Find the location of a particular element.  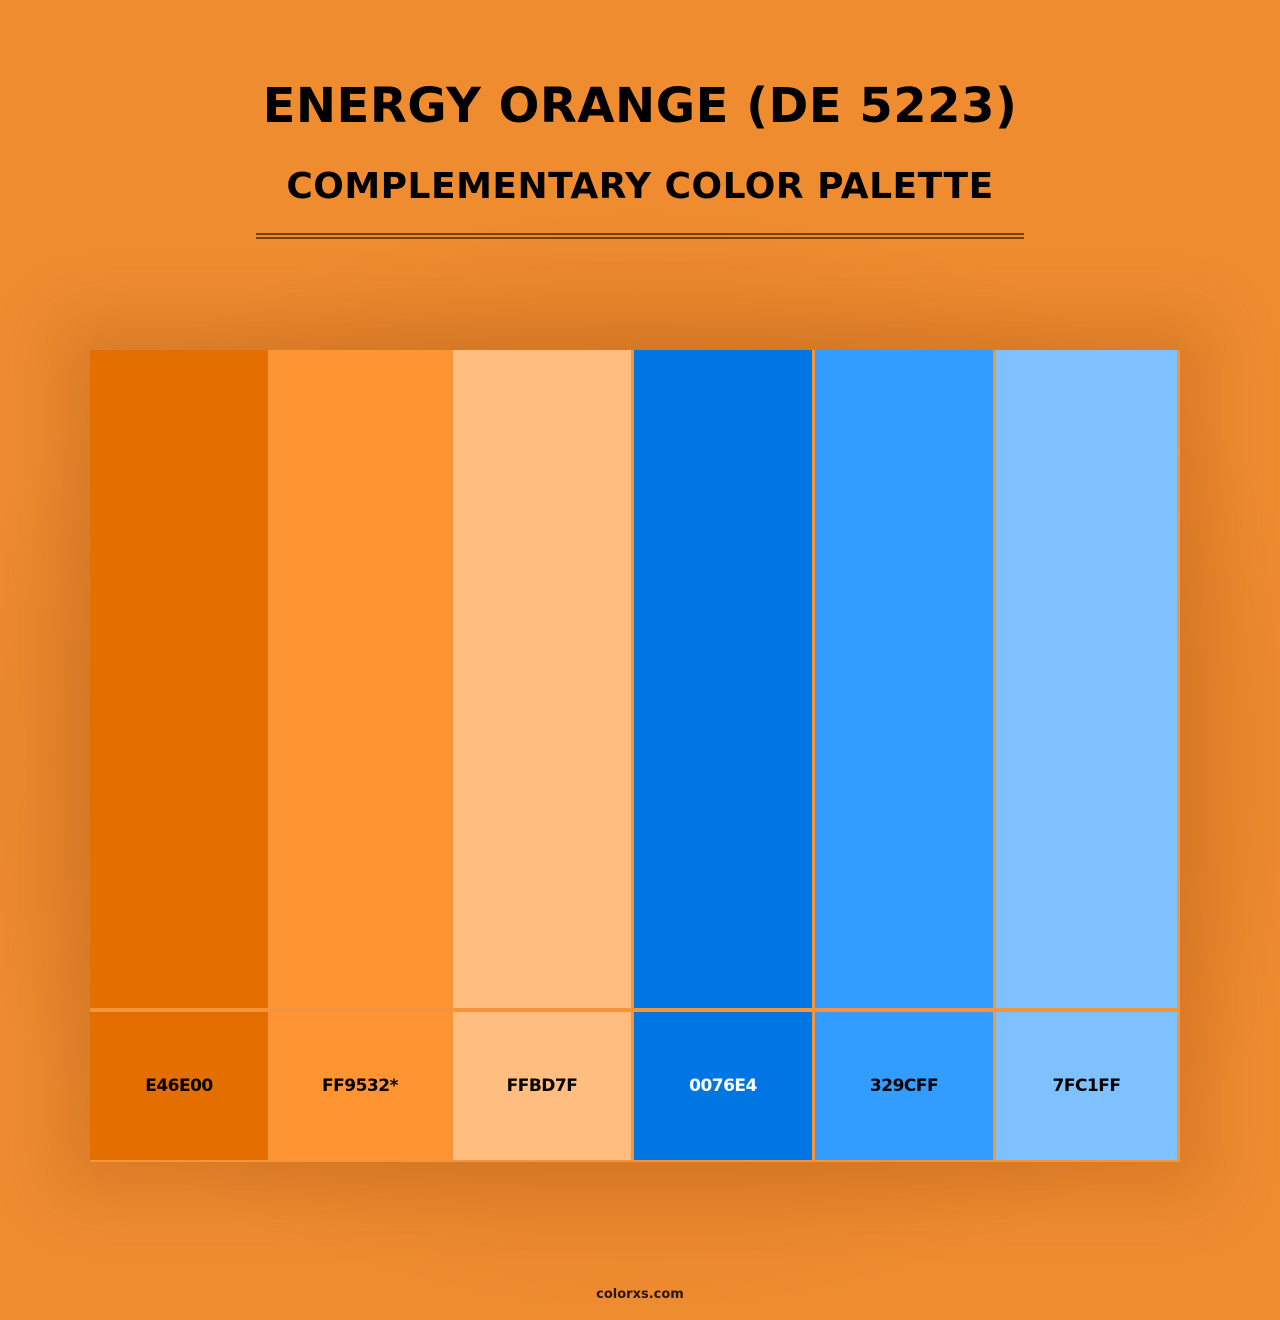

palette-column: 329CFF is located at coordinates (904, 756).